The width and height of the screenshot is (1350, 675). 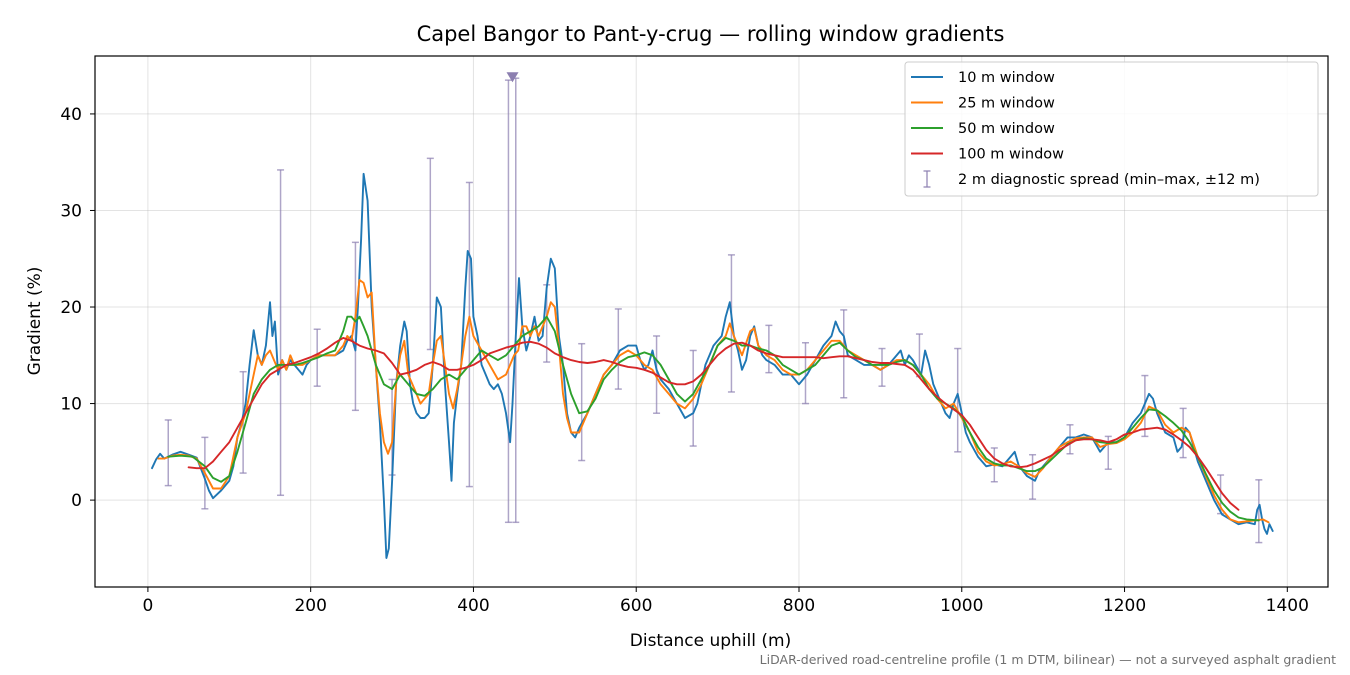 I want to click on x-tick-label: 0, so click(x=147, y=606).